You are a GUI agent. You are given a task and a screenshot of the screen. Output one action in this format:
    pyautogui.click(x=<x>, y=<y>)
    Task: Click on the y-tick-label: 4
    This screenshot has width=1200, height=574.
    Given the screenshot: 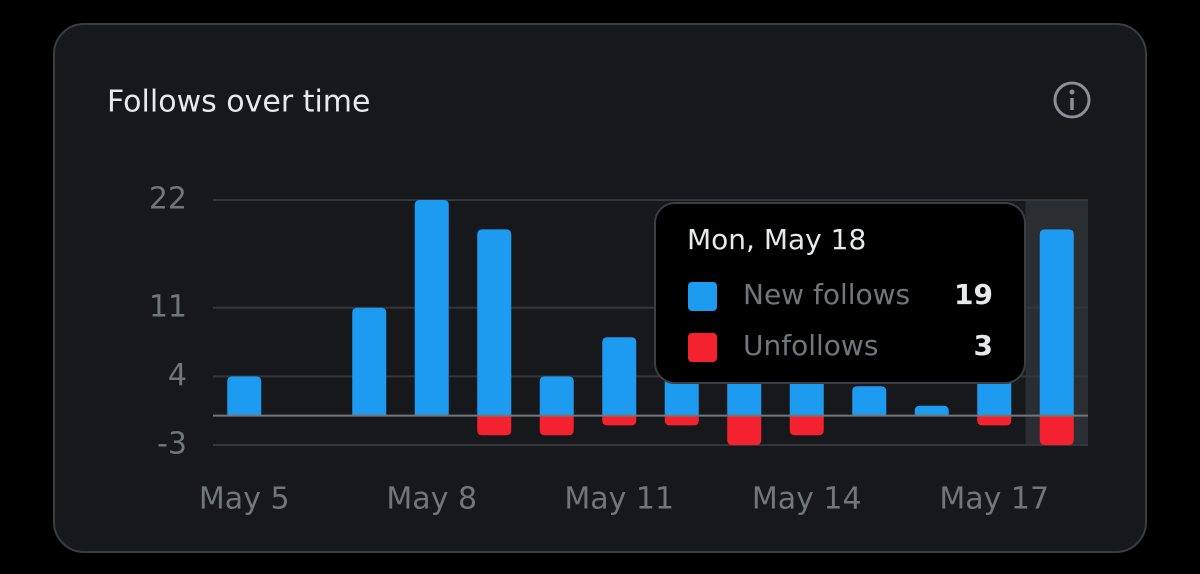 What is the action you would take?
    pyautogui.click(x=177, y=375)
    